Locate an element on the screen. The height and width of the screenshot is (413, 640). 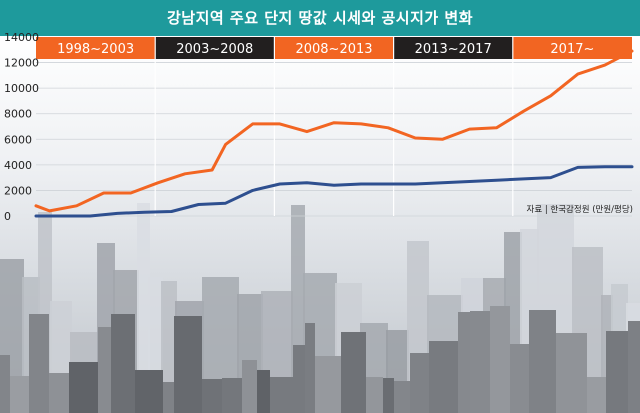
y-axis: 0 2000 4000 6000 8000 10000 12000 14000 is located at coordinates (21, 127).